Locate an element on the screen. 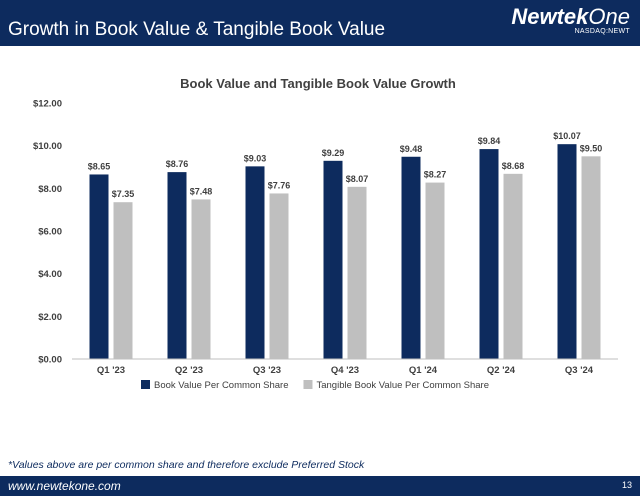  book-value-label: $8.65 is located at coordinates (99, 166).